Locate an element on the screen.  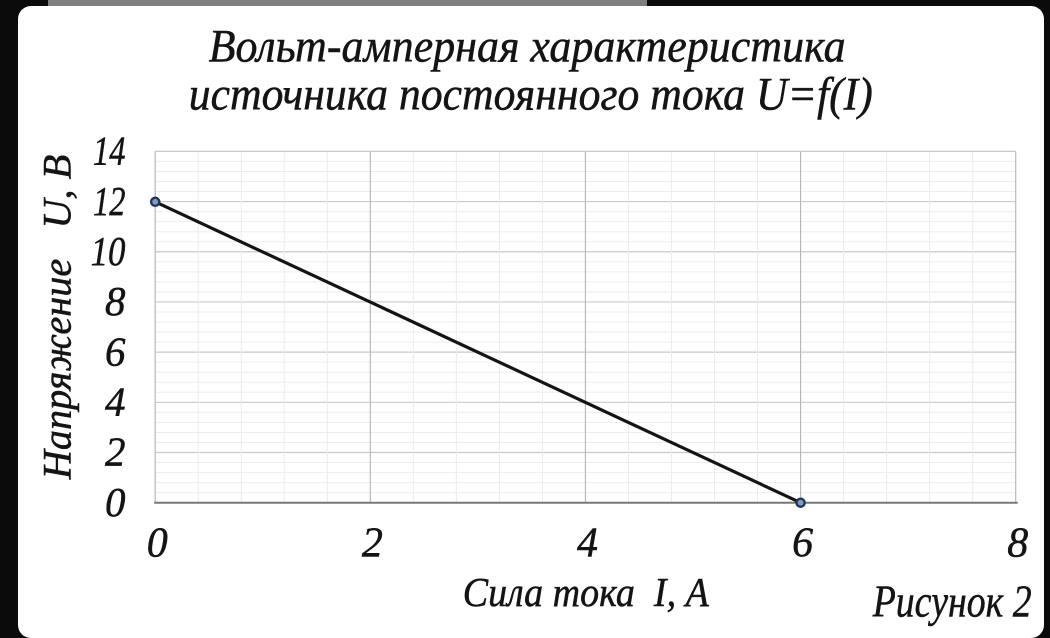
svg-text: 10 is located at coordinates (108, 251).